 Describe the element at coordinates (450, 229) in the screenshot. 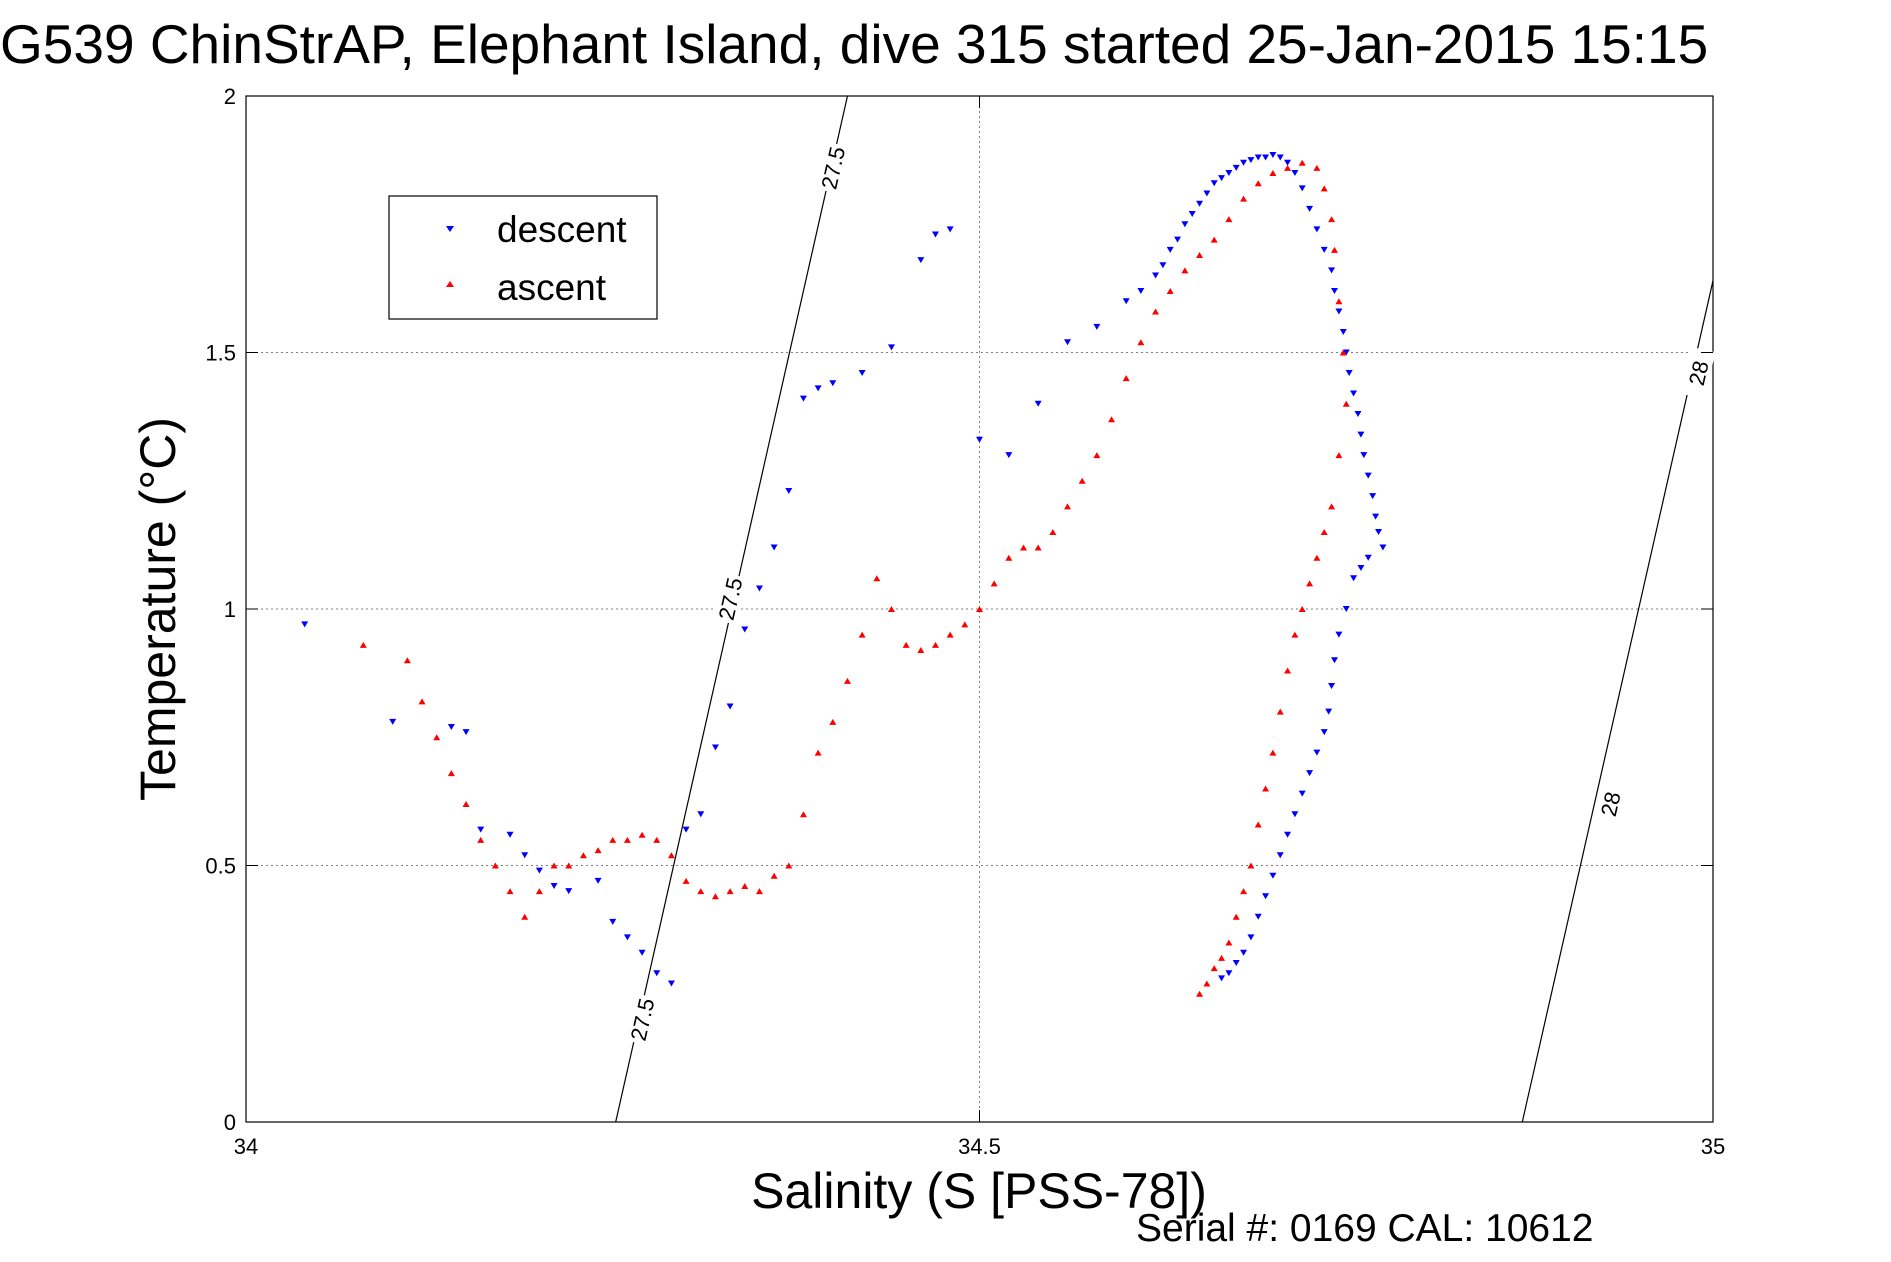

I see `legend-marker-descent` at that location.